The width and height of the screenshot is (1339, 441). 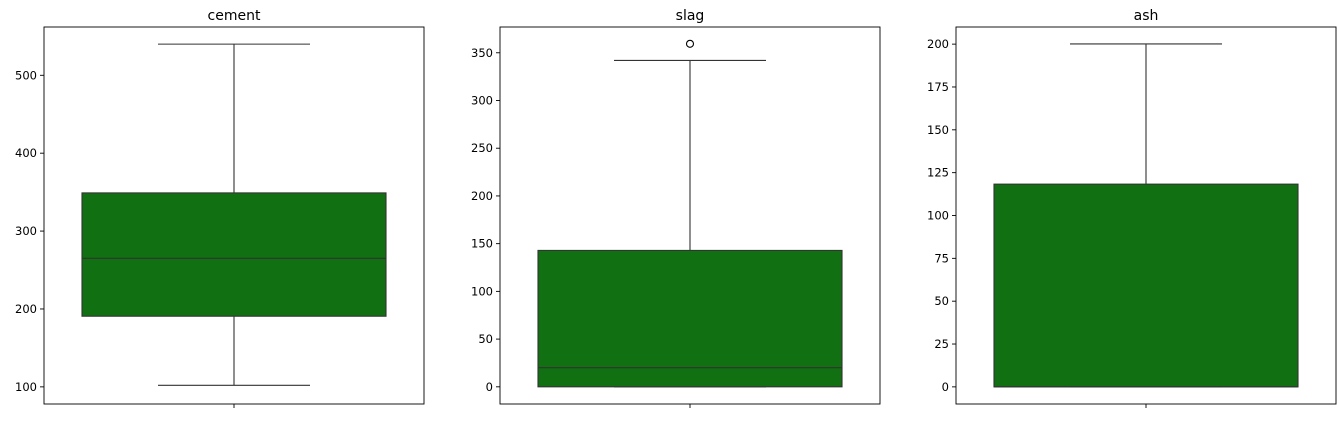 I want to click on y-tick-label: 175, so click(x=938, y=87).